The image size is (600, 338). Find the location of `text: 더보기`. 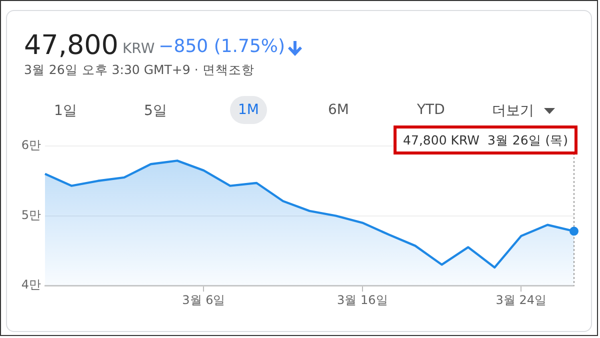

text: 더보기 is located at coordinates (513, 111).